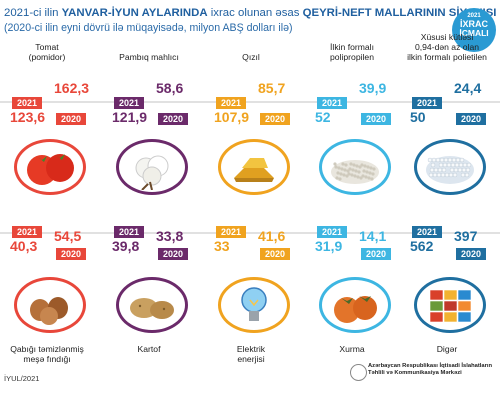 This screenshot has width=500, height=400. What do you see at coordinates (355, 167) in the screenshot?
I see `polypropylene-icon` at bounding box center [355, 167].